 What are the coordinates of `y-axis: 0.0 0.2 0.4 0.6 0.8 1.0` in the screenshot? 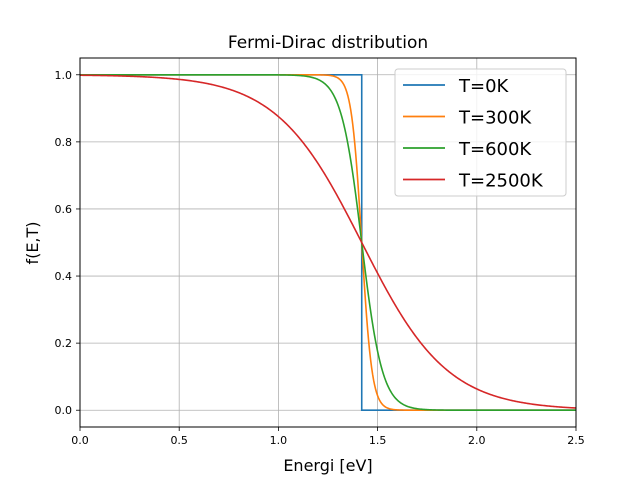 It's located at (67, 243).